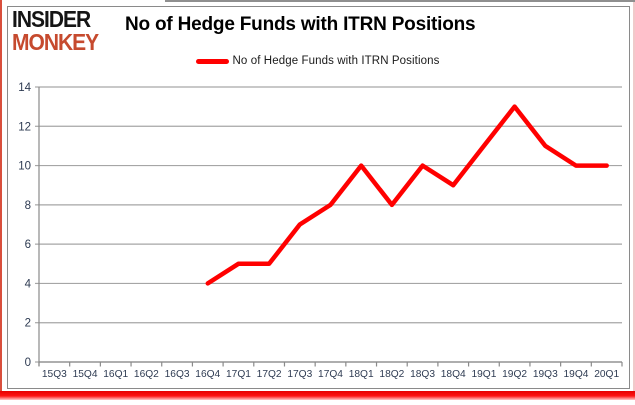 The image size is (635, 405). What do you see at coordinates (330, 374) in the screenshot?
I see `x-axis-label: 17Q4` at bounding box center [330, 374].